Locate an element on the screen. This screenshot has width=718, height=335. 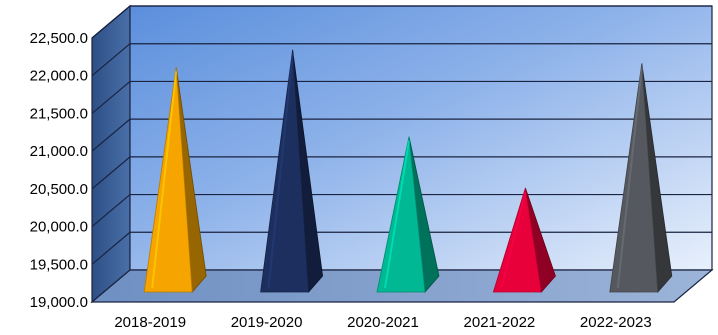
y-tick-label: 19,000.0 is located at coordinates (59, 302).